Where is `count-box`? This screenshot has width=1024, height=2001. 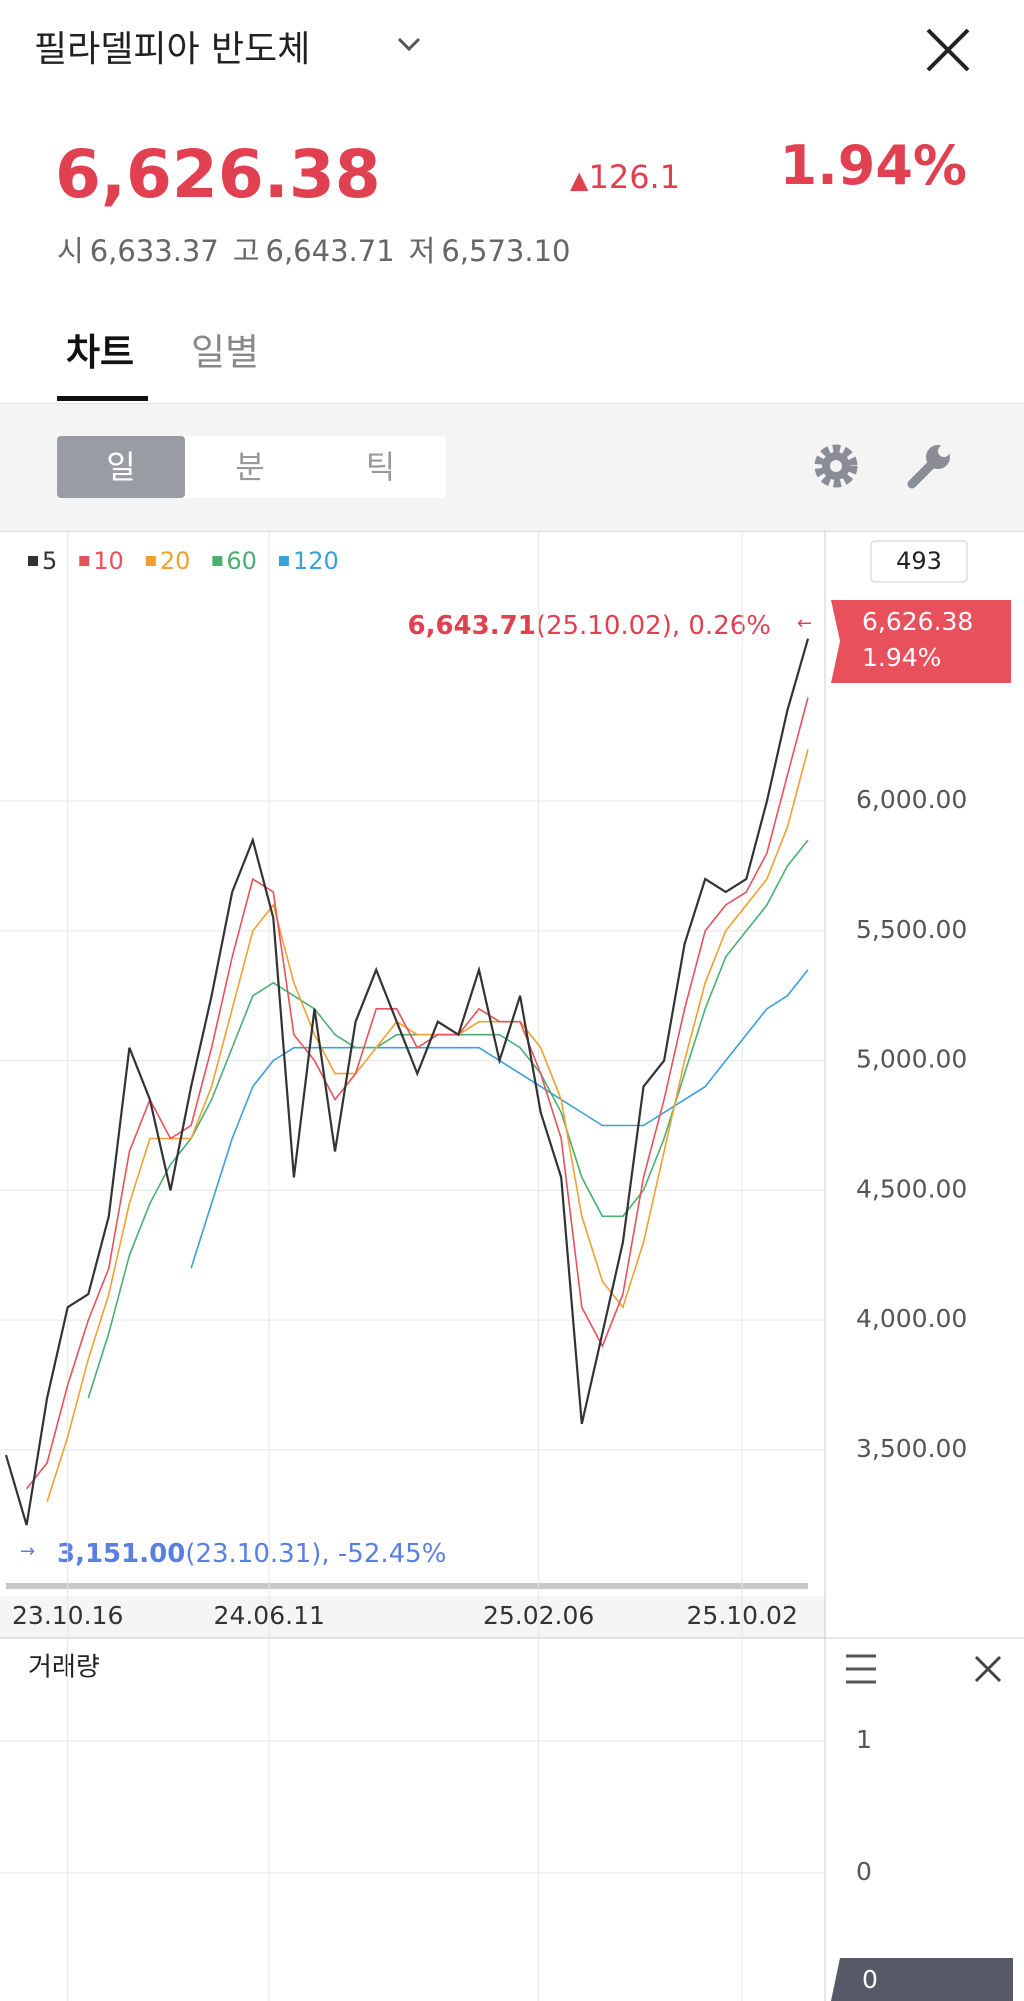 count-box is located at coordinates (919, 561).